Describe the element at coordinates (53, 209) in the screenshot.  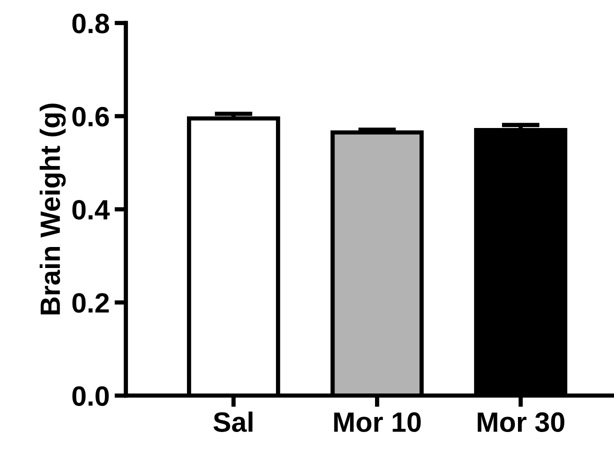
I see `y-axis-title: Brain Weight (g)` at that location.